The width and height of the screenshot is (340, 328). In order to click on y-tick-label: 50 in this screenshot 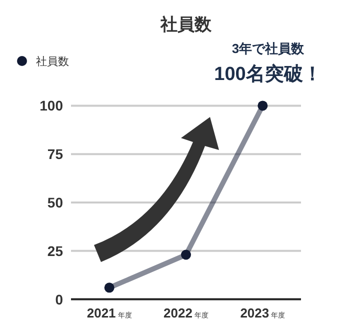, I will do `click(55, 202)`.